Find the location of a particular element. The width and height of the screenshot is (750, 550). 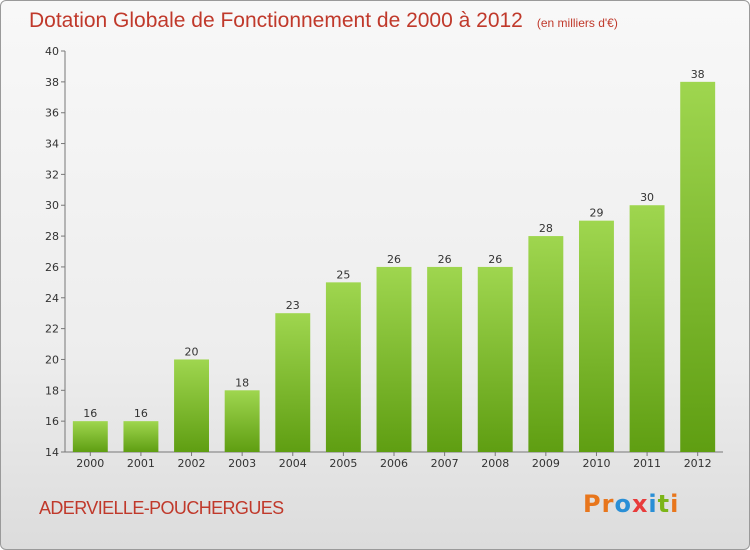

y-tick-label: 14 is located at coordinates (52, 452).